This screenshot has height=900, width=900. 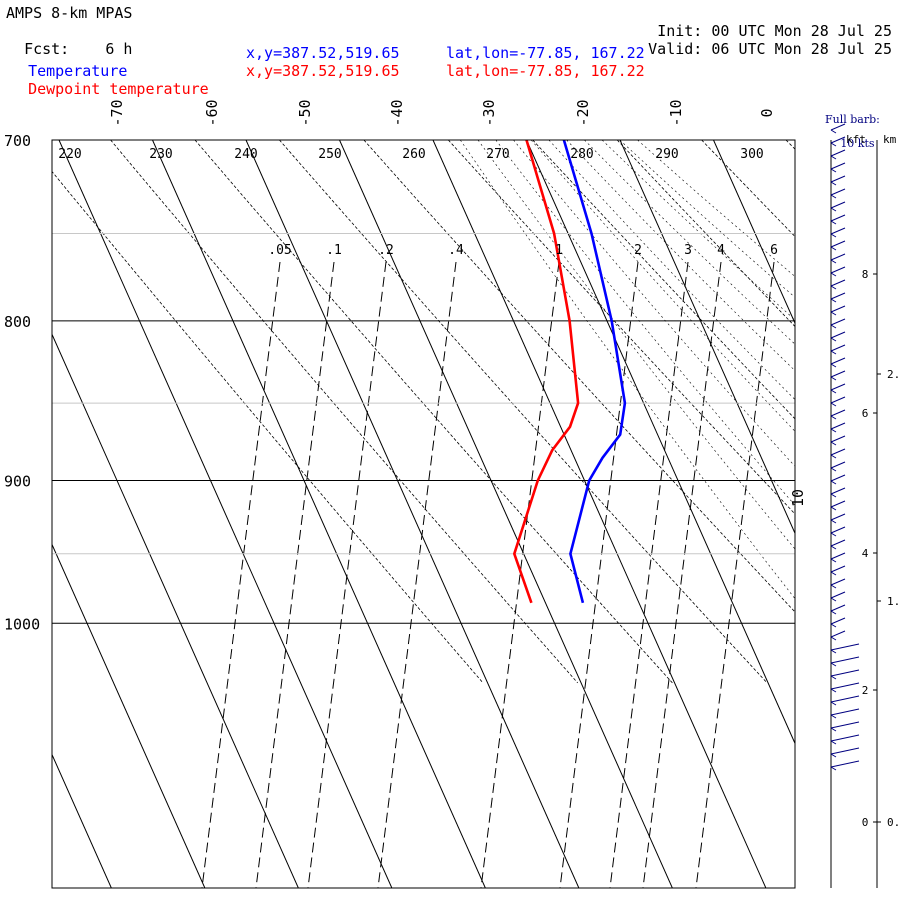 I want to click on temp-legend: Temperature, so click(x=68, y=62).